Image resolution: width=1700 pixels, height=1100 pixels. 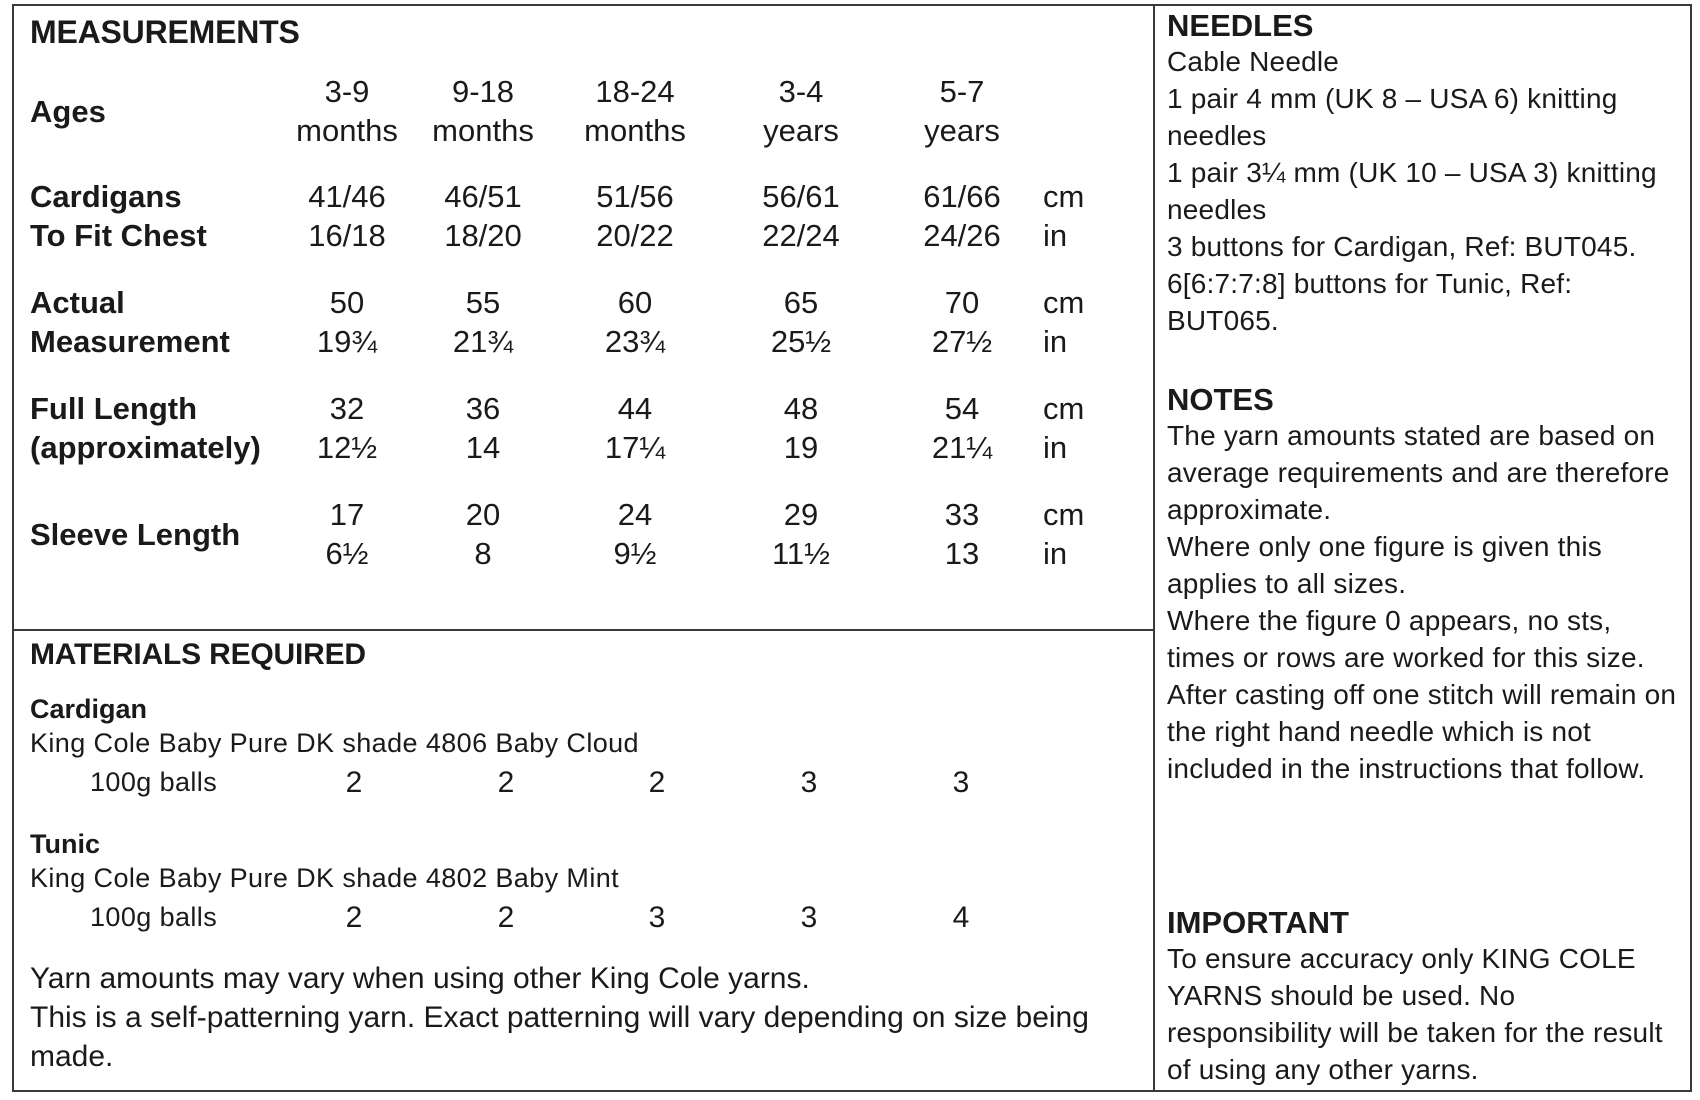 What do you see at coordinates (1064, 534) in the screenshot?
I see `sleeve-units: cm in` at bounding box center [1064, 534].